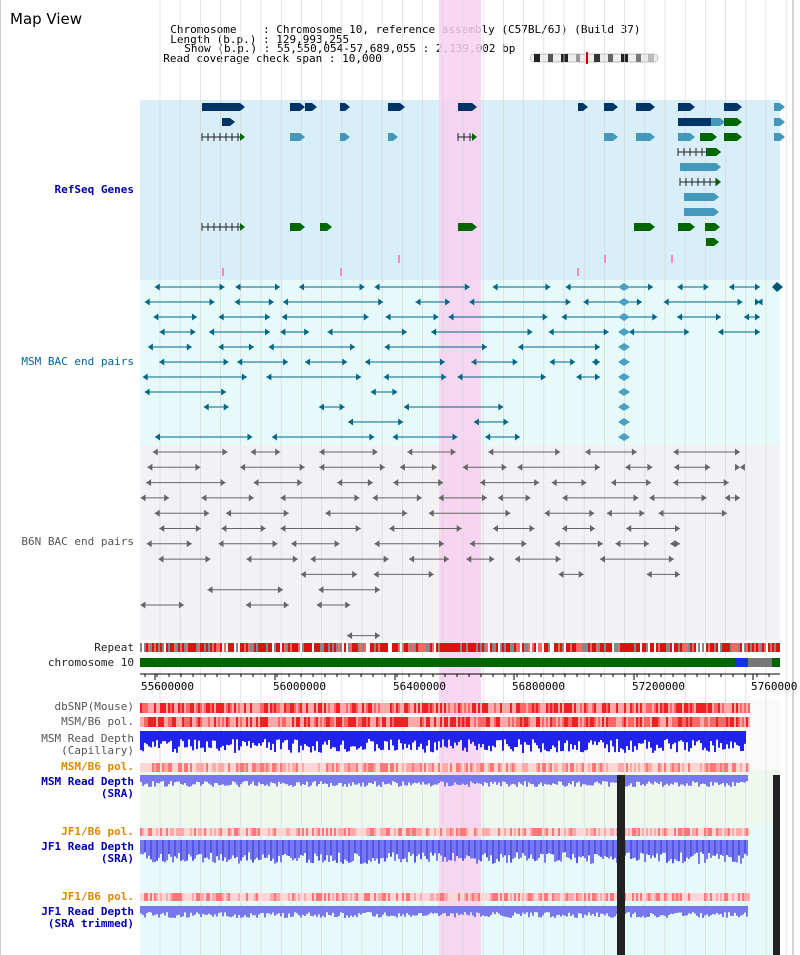  Describe the element at coordinates (624, 437) in the screenshot. I see `msm-cluster-marker` at that location.